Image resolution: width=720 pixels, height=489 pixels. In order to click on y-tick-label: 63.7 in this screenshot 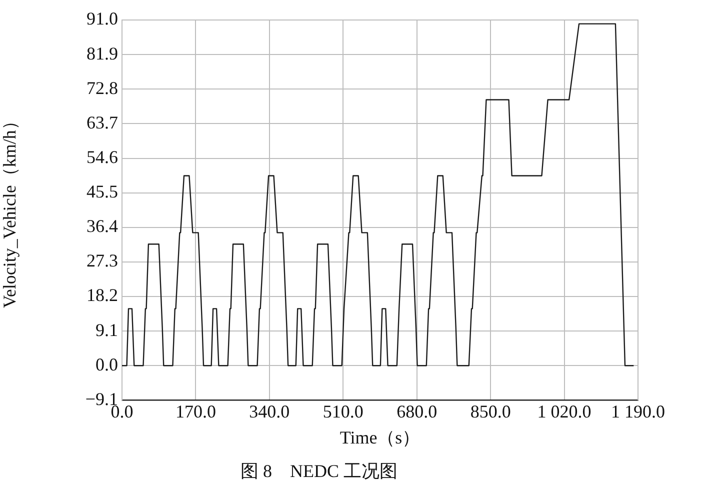, I will do `click(102, 122)`.